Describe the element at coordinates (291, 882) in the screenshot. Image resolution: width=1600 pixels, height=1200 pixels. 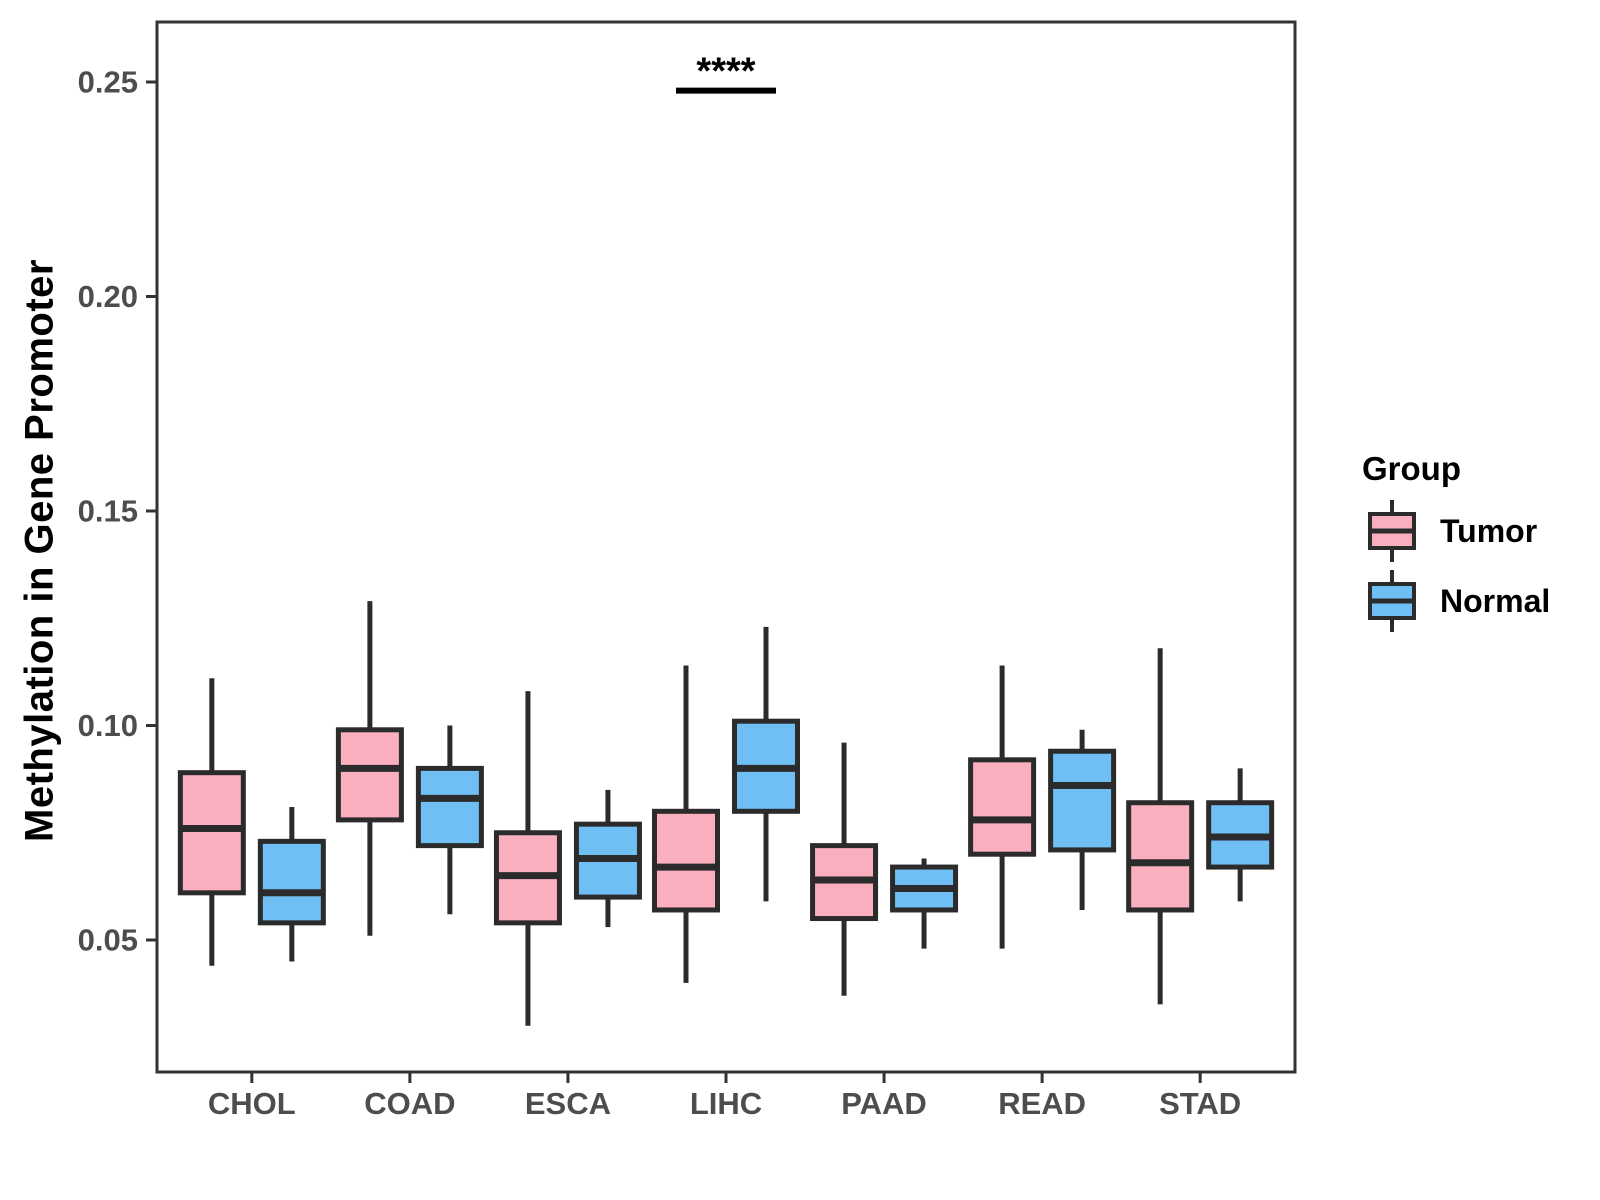
I see `box-CHOL-Normal` at that location.